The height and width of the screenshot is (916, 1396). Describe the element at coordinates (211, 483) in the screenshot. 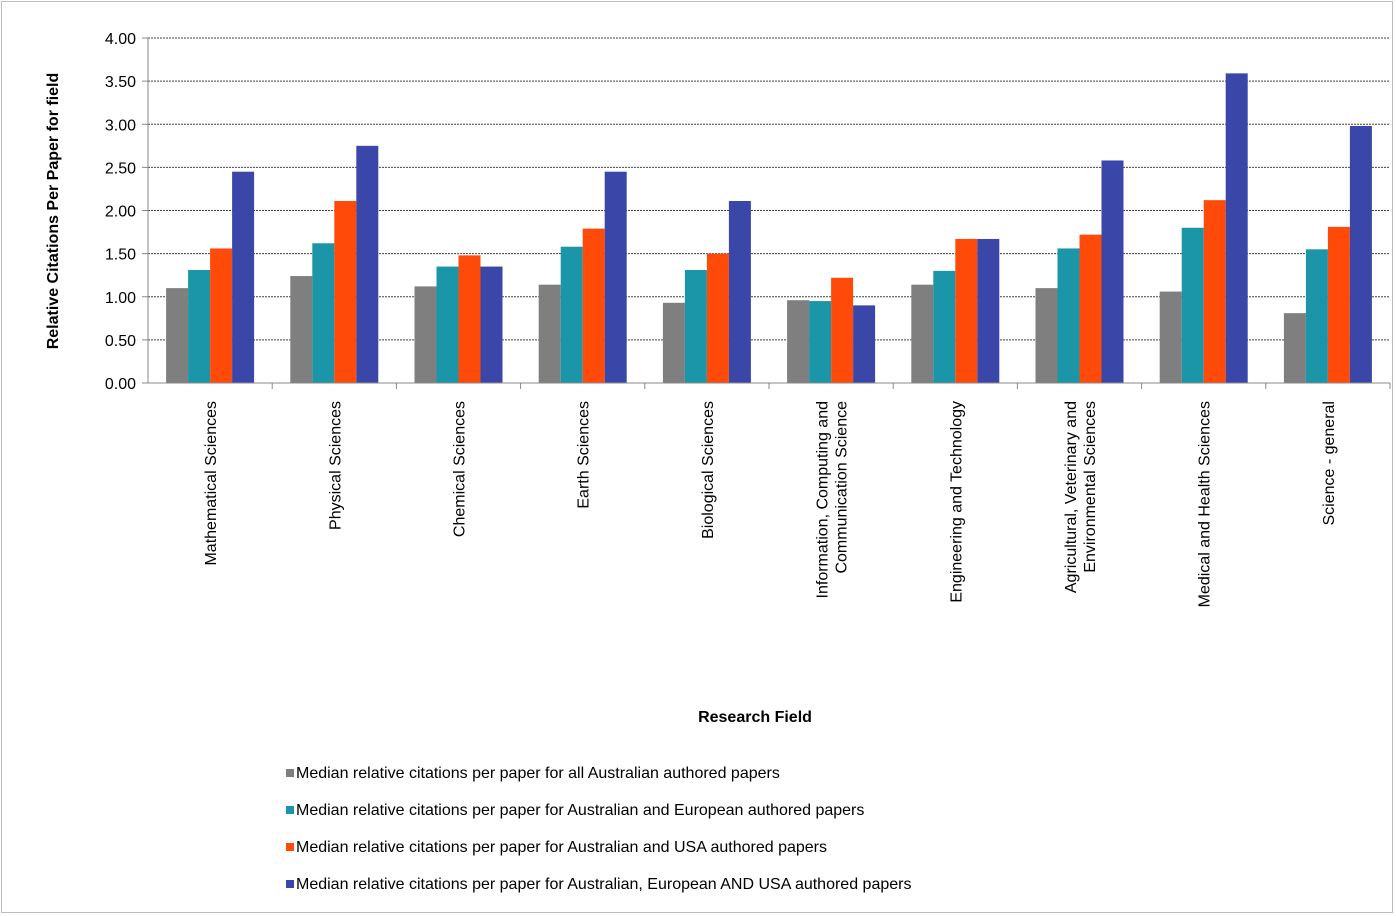

I see `x-tick-label: Mathematical Sciences` at that location.